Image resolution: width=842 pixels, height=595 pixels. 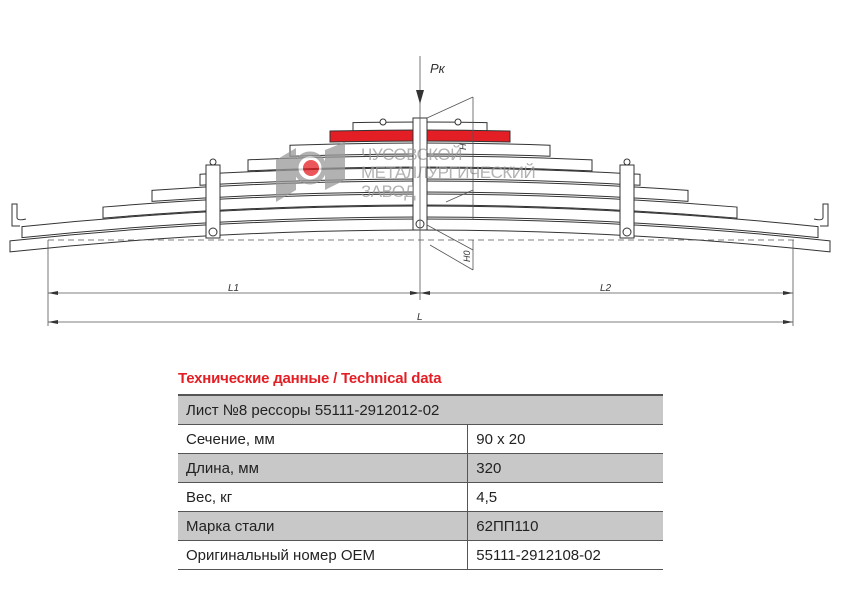 I want to click on table-row: Длина, мм 320, so click(x=420, y=468).